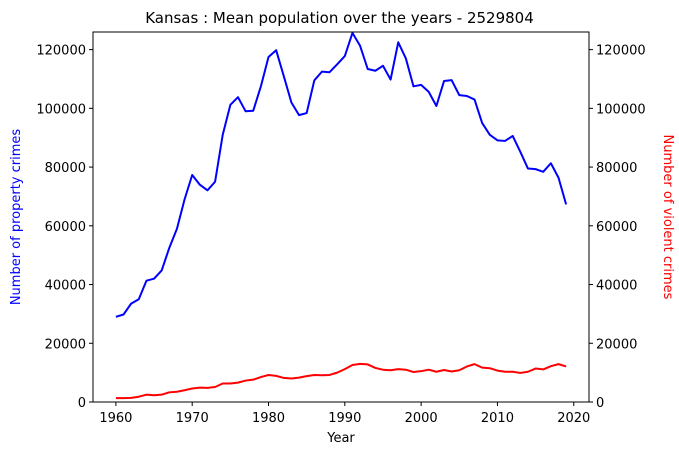  I want to click on left-y-tick-label: 20000, so click(65, 344).